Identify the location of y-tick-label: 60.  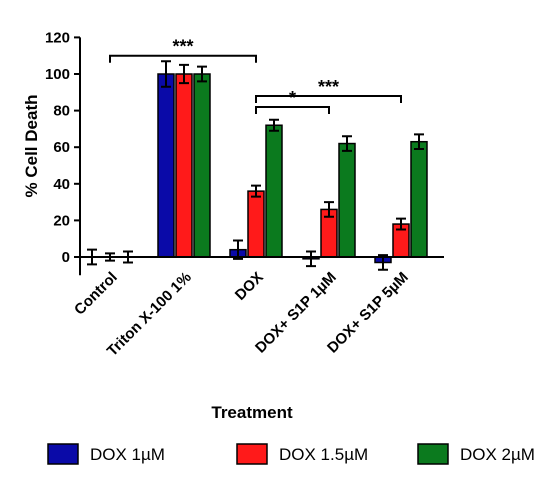
(61, 147).